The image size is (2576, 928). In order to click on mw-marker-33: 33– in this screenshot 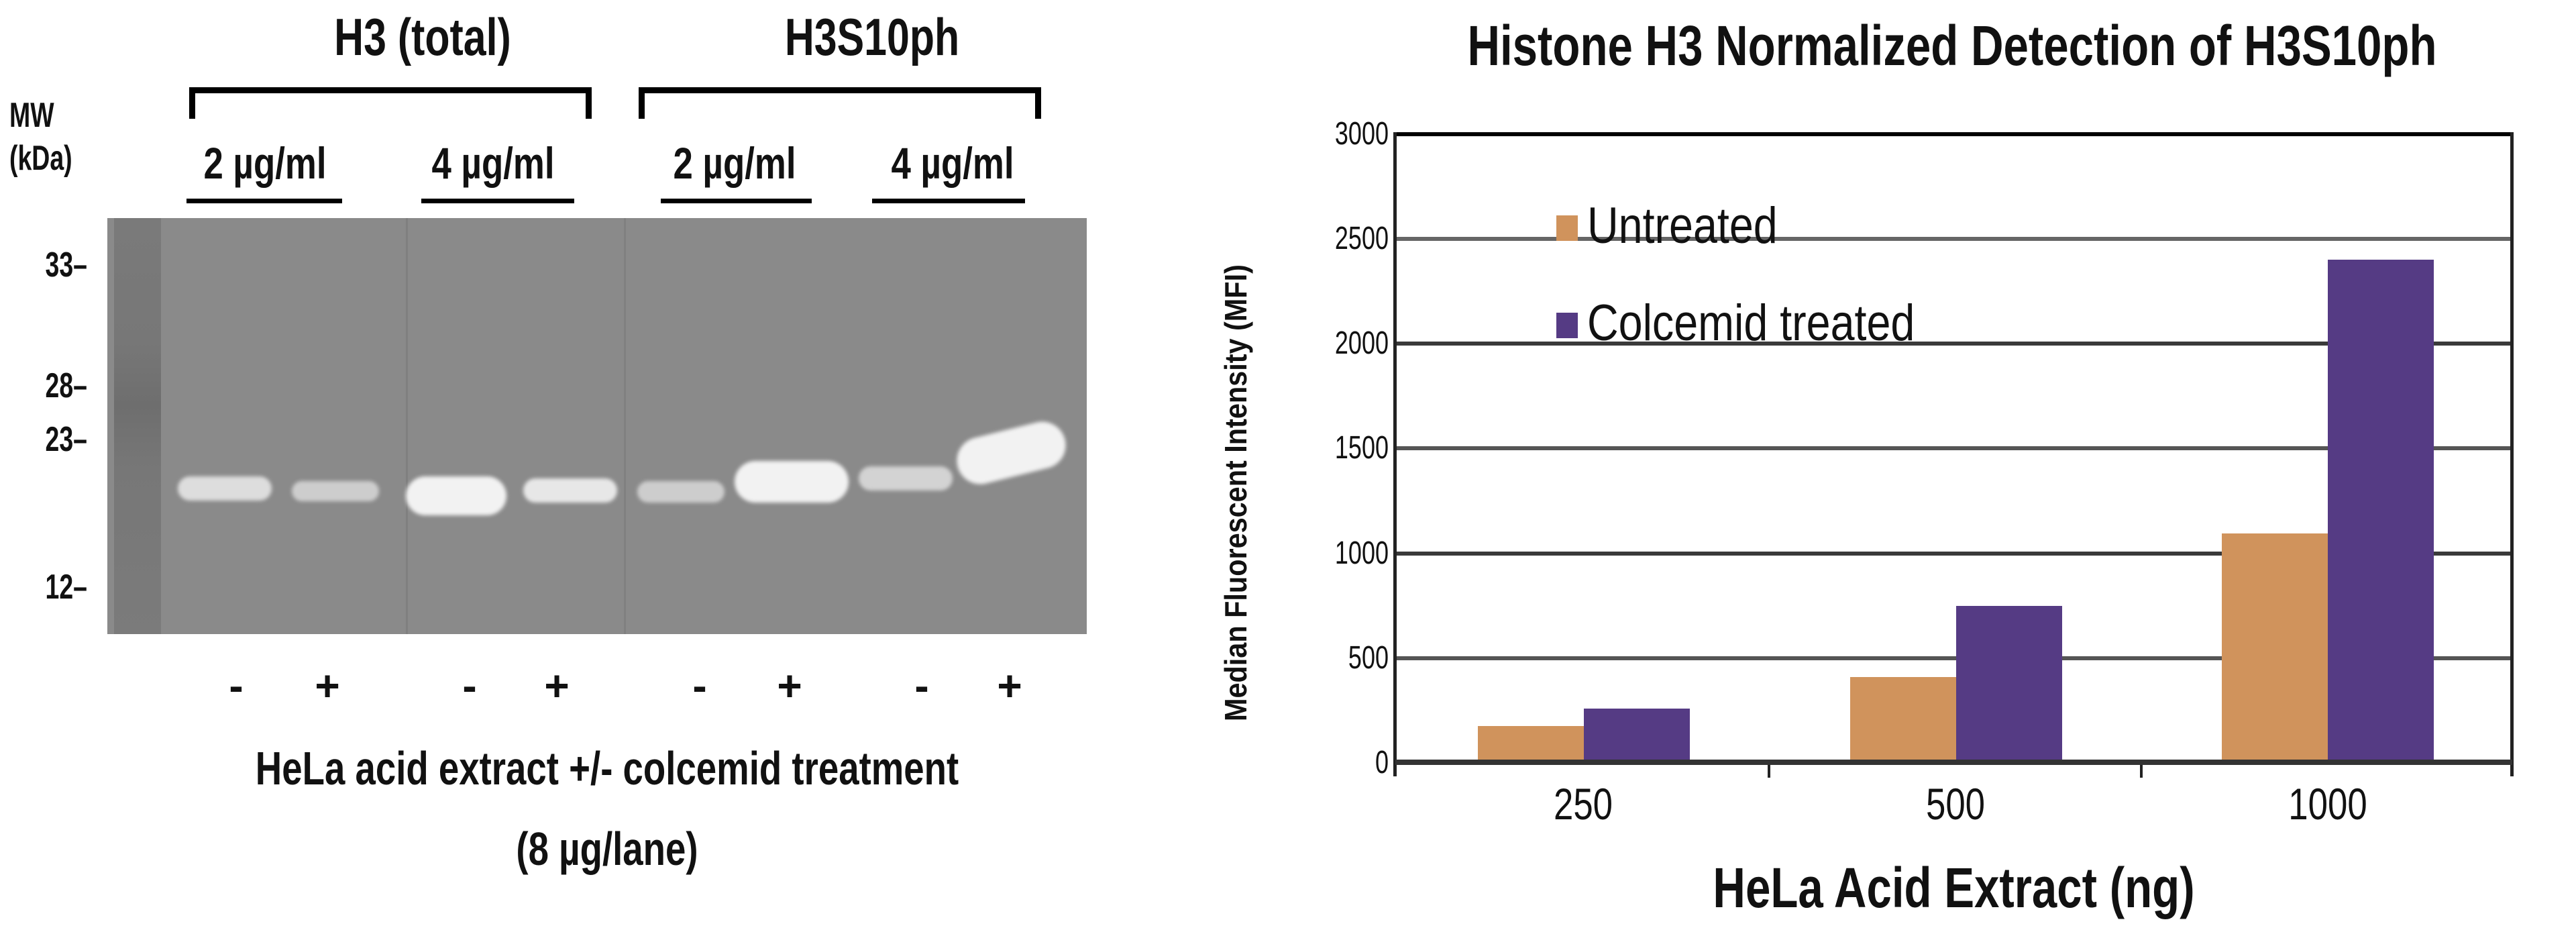, I will do `click(66, 265)`.